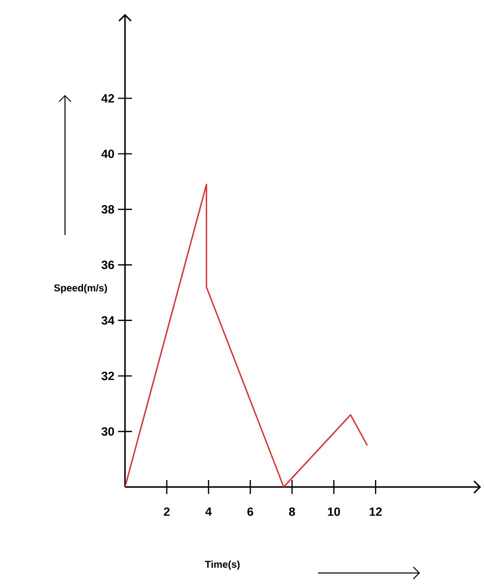 This screenshot has width=484, height=585. Describe the element at coordinates (222, 565) in the screenshot. I see `x-axis-title: Time(s)` at that location.